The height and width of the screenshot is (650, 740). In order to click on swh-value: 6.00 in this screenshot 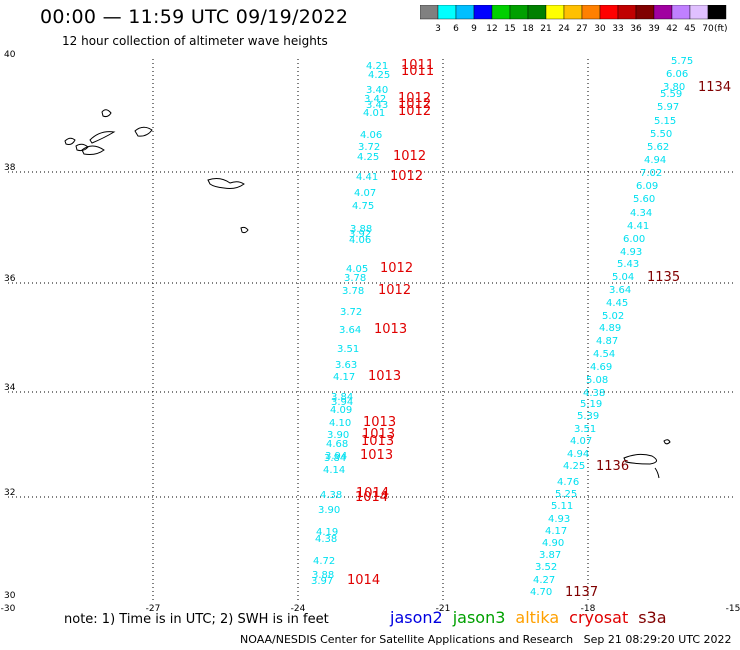, I will do `click(634, 239)`.